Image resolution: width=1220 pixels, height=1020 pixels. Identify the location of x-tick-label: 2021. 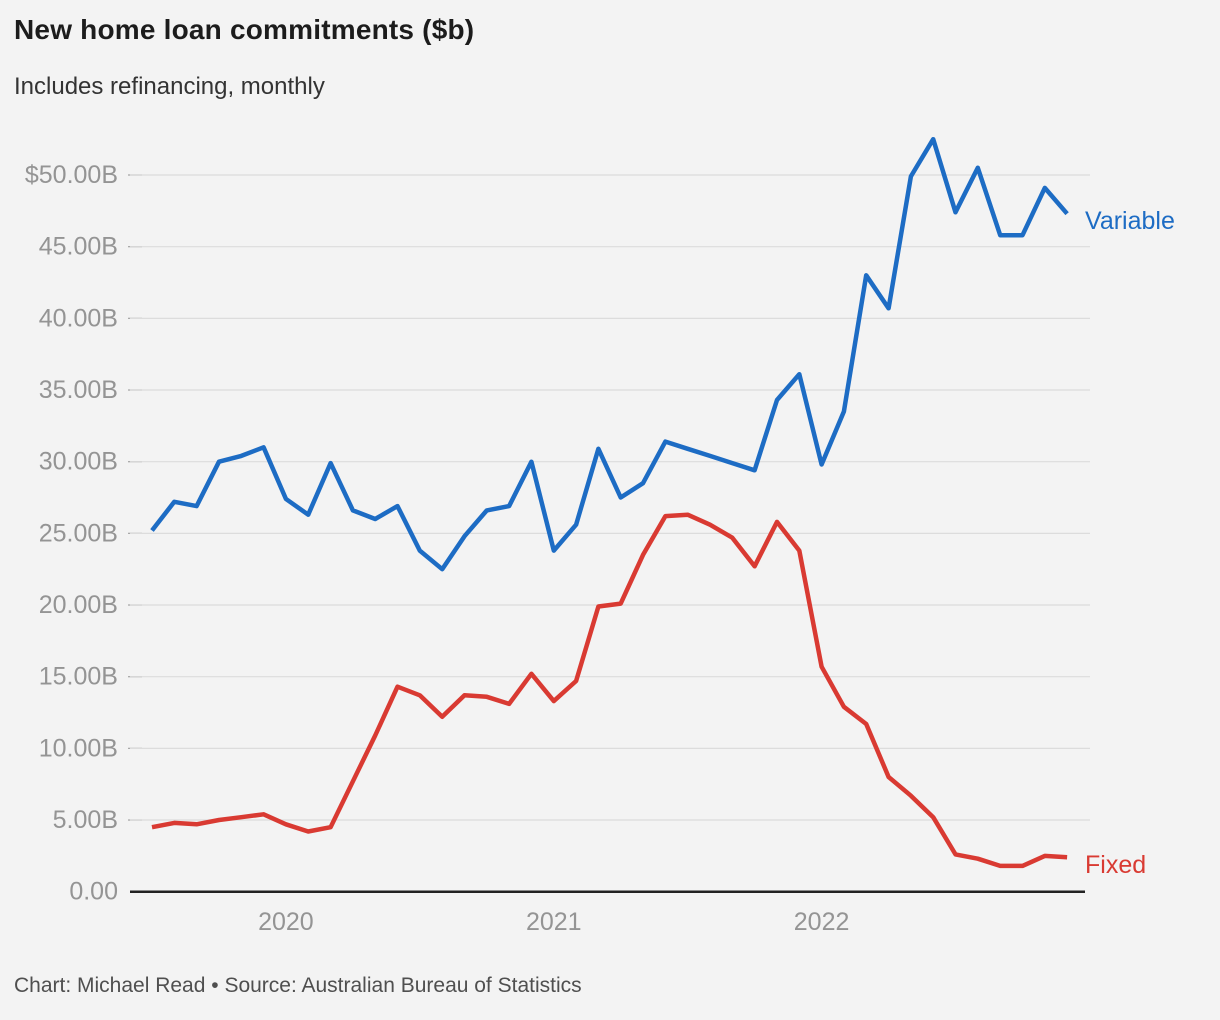
(554, 922).